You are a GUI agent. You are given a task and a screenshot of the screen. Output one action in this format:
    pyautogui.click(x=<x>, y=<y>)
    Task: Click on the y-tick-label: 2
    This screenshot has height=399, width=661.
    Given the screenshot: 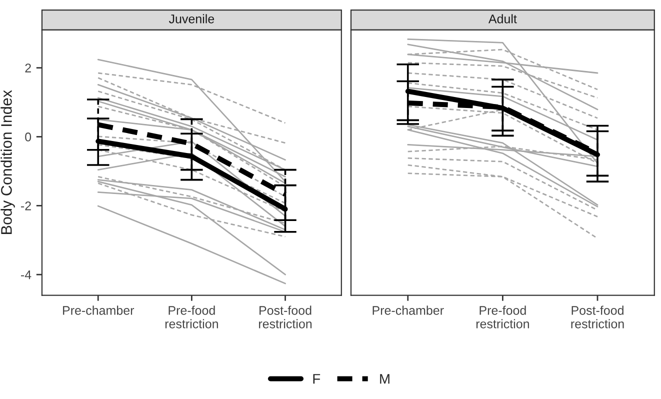 What is the action you would take?
    pyautogui.click(x=28, y=68)
    